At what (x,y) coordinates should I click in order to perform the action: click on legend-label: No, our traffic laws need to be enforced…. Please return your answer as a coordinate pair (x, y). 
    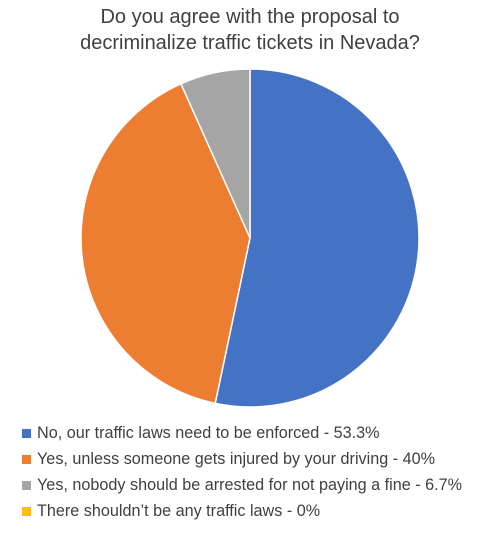
    Looking at the image, I should click on (208, 432).